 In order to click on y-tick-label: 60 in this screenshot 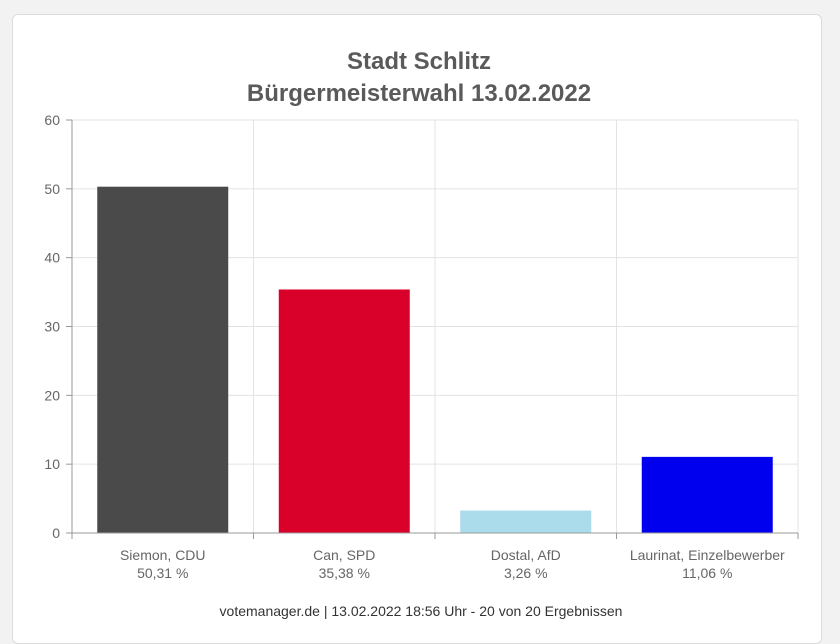, I will do `click(52, 120)`.